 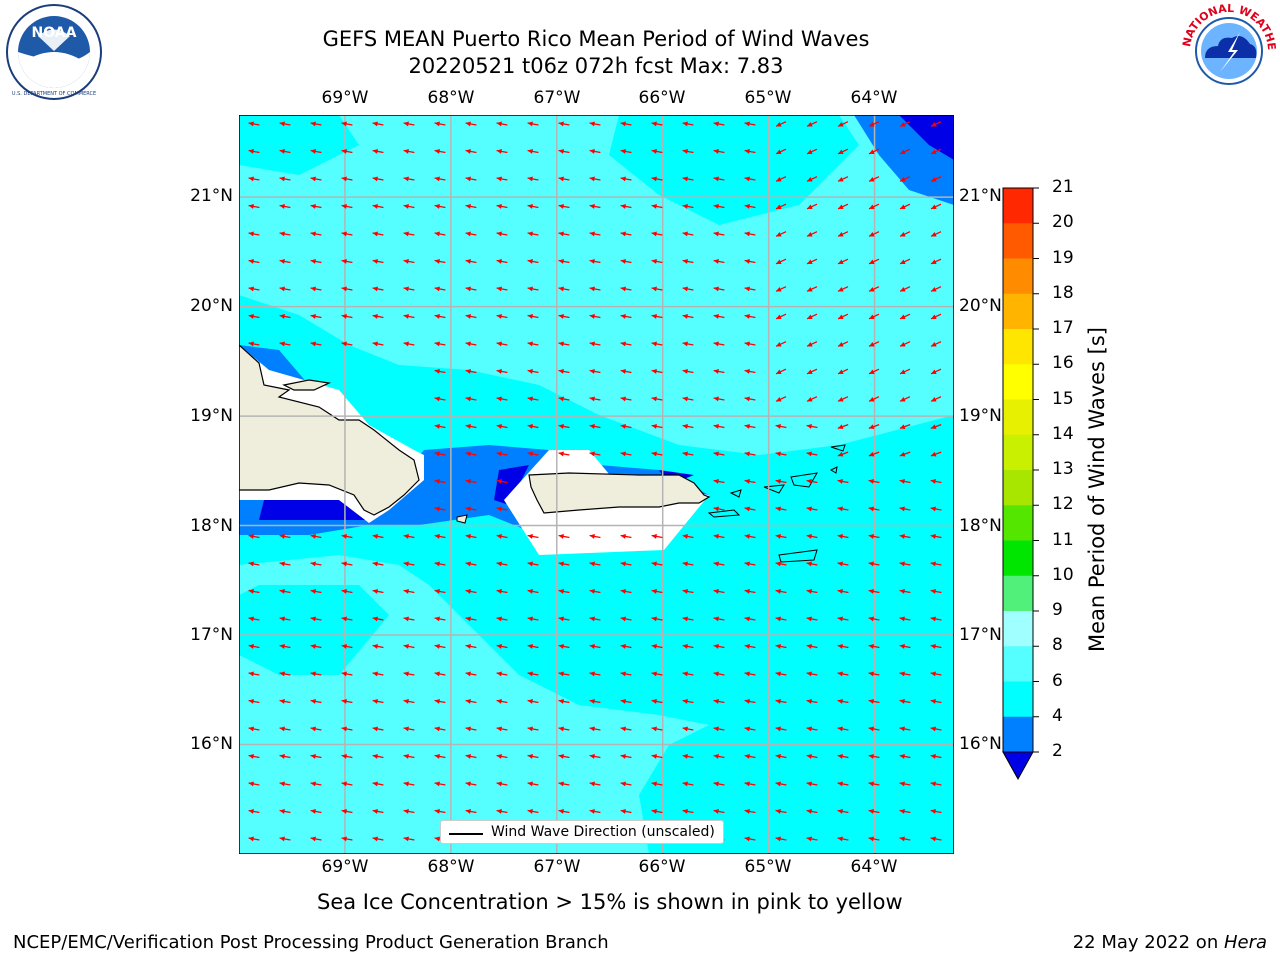 What do you see at coordinates (1057, 751) in the screenshot?
I see `colorbar-tick-label: 2` at bounding box center [1057, 751].